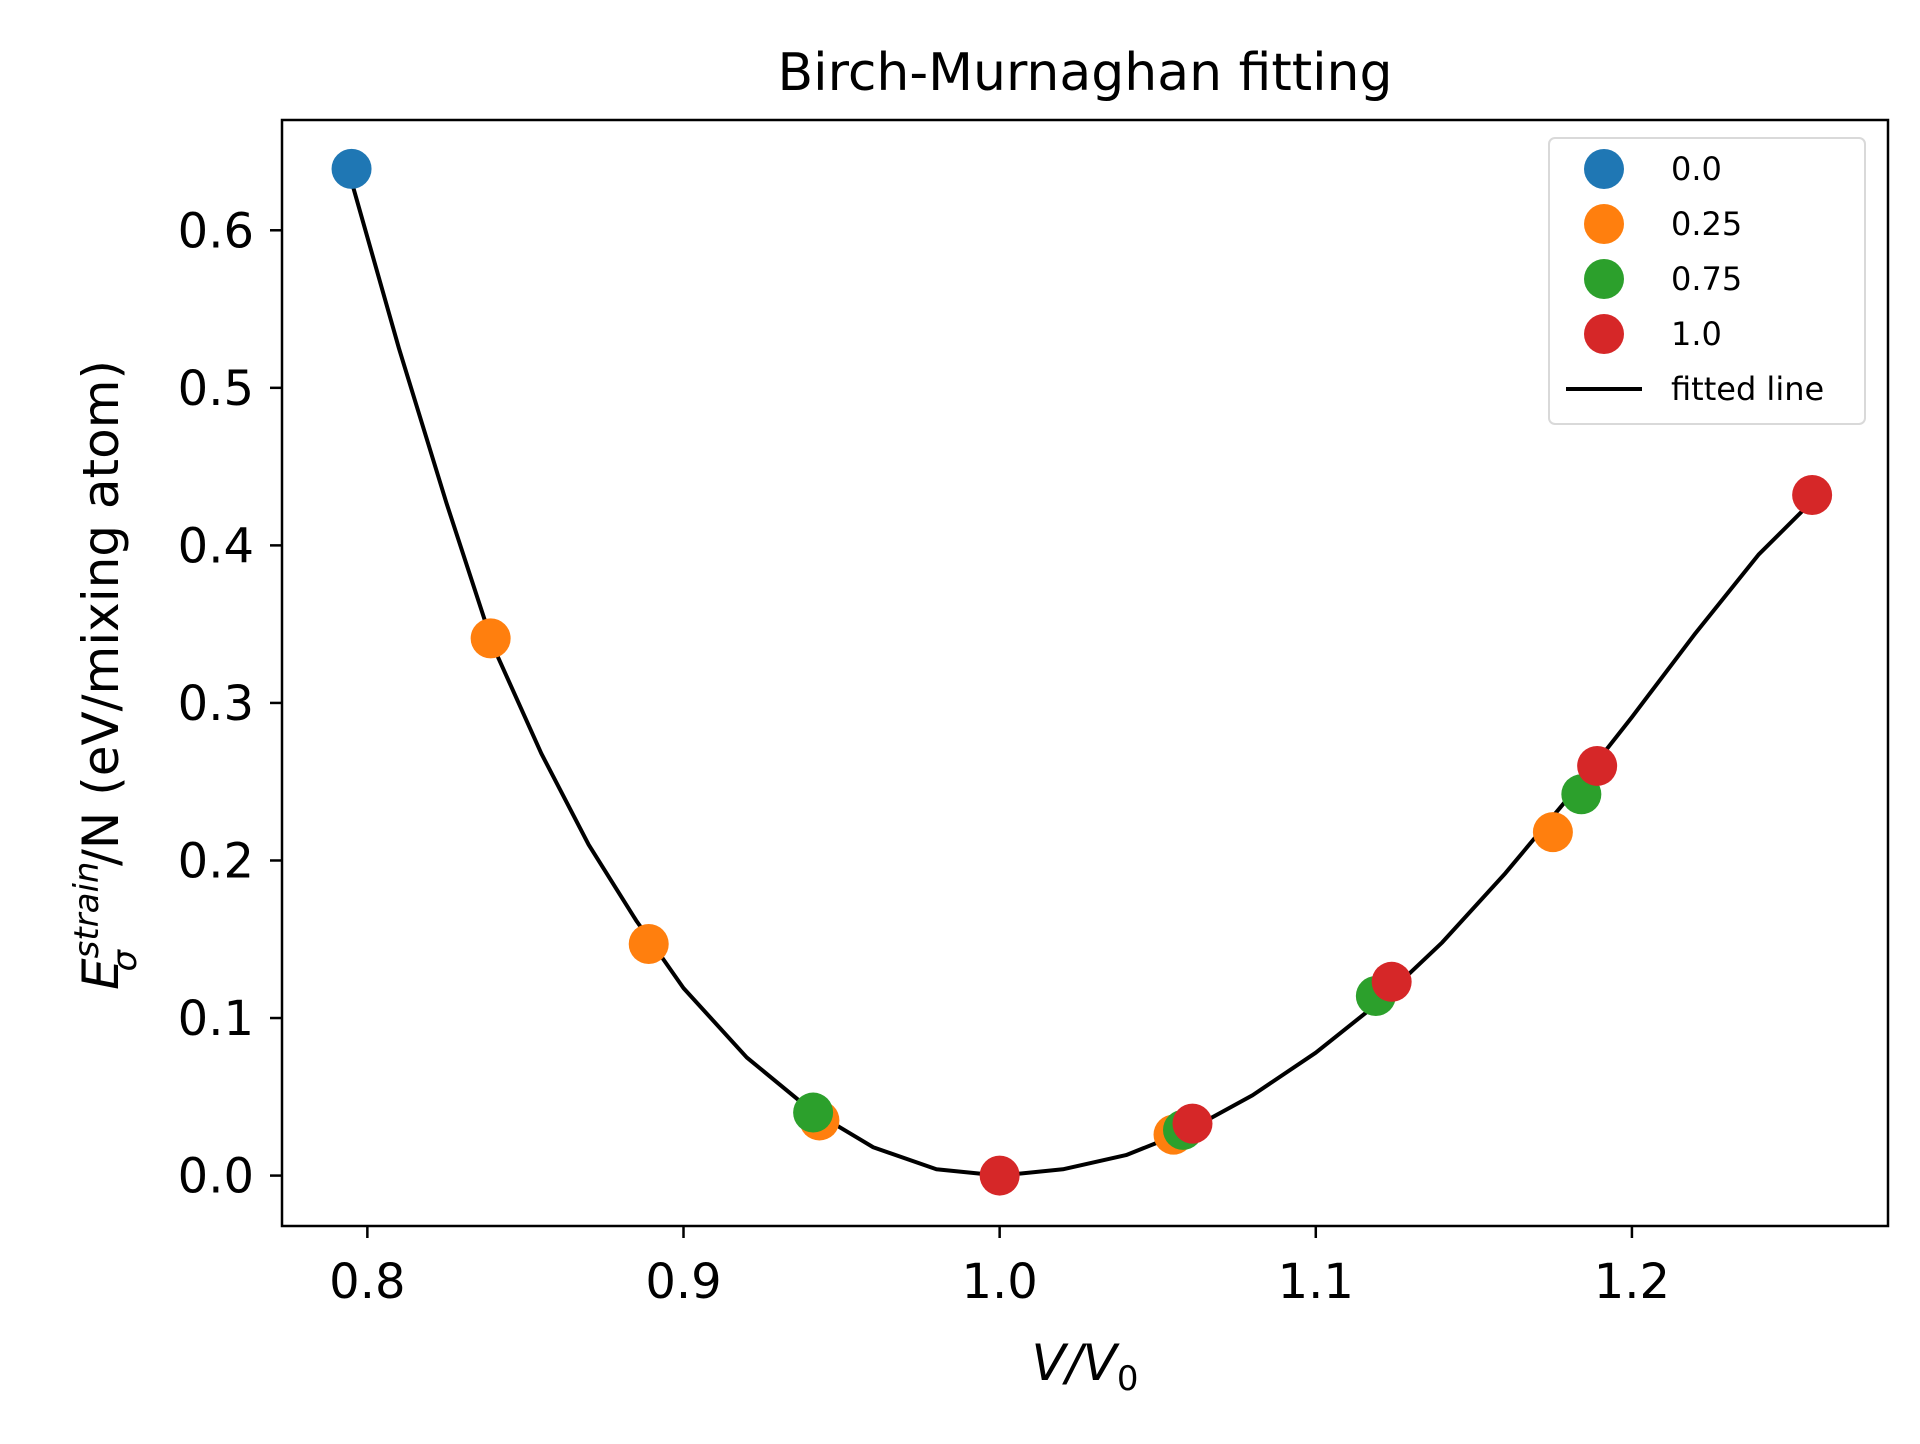 The width and height of the screenshot is (1920, 1444). What do you see at coordinates (216, 1177) in the screenshot?
I see `y-tick-label: 0.0` at bounding box center [216, 1177].